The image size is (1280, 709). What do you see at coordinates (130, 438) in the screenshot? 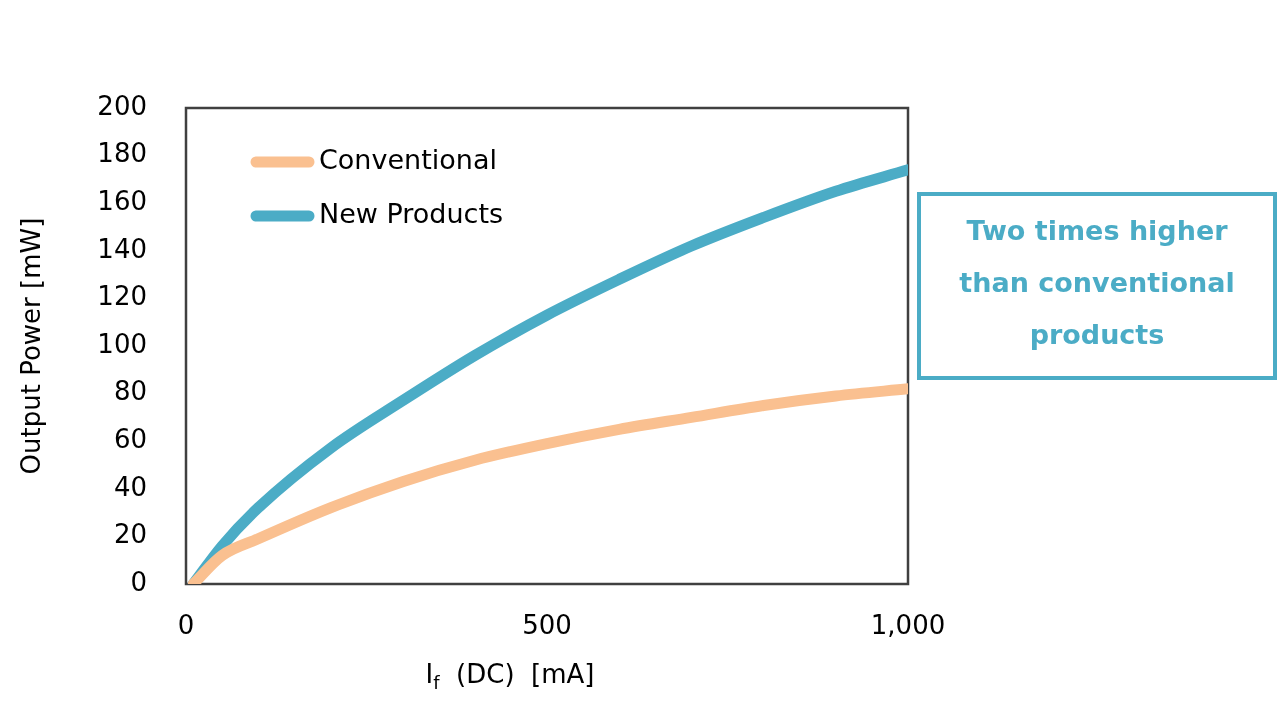
I see `y-tick-label: 60` at bounding box center [130, 438].